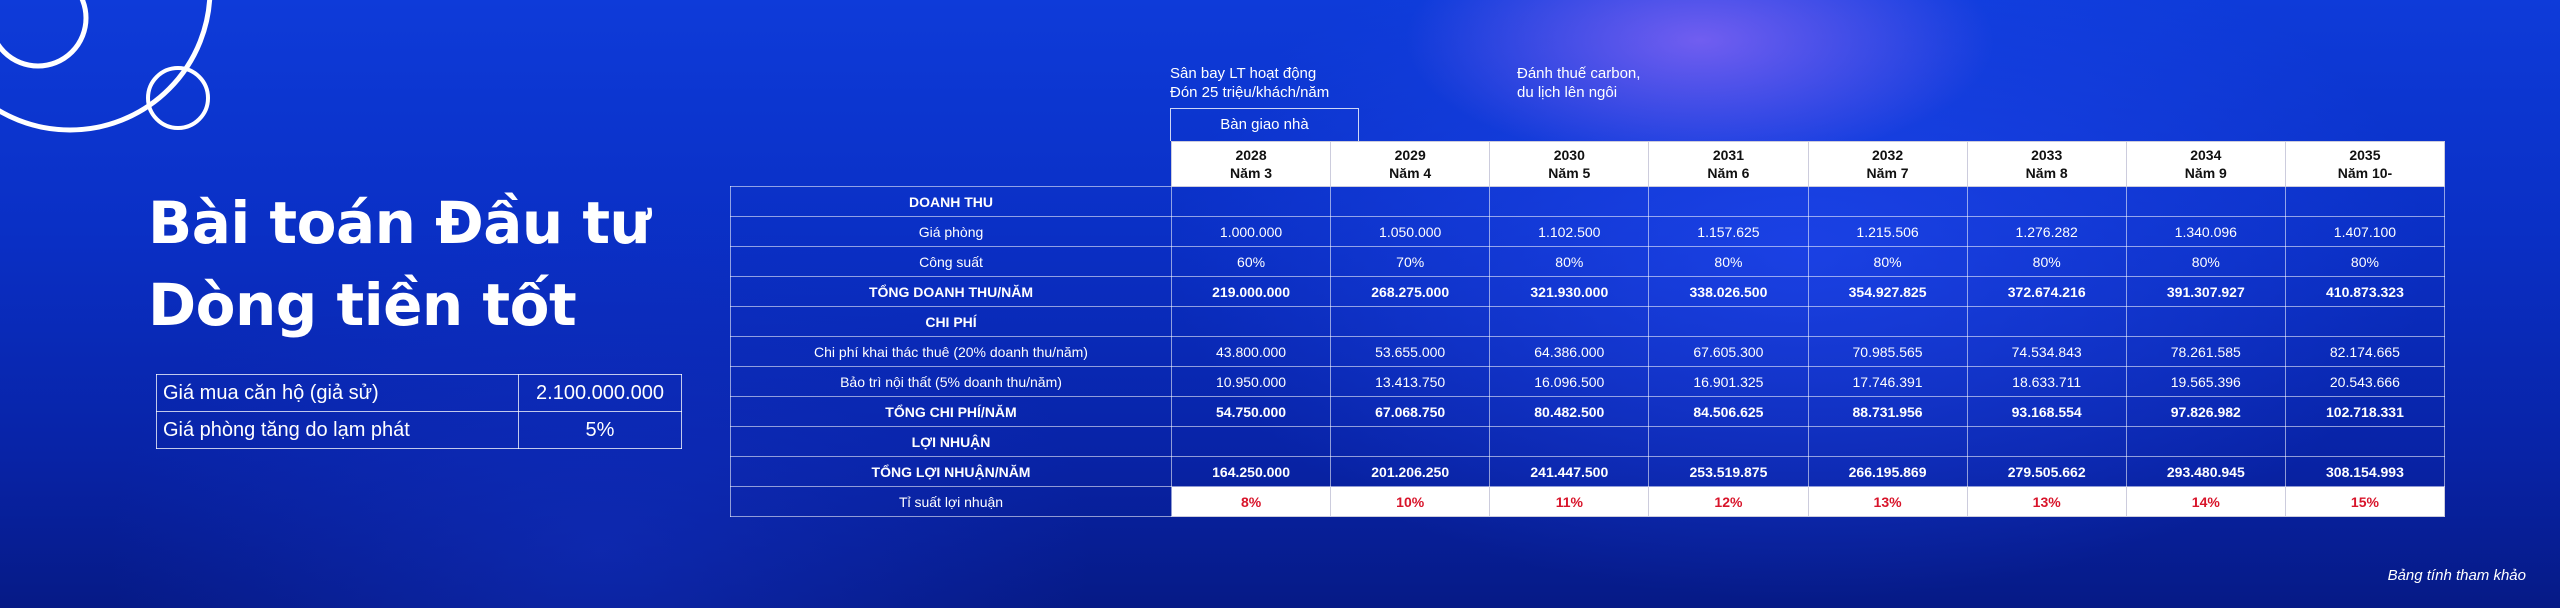  What do you see at coordinates (1410, 155) in the screenshot?
I see `year-number: 2029` at bounding box center [1410, 155].